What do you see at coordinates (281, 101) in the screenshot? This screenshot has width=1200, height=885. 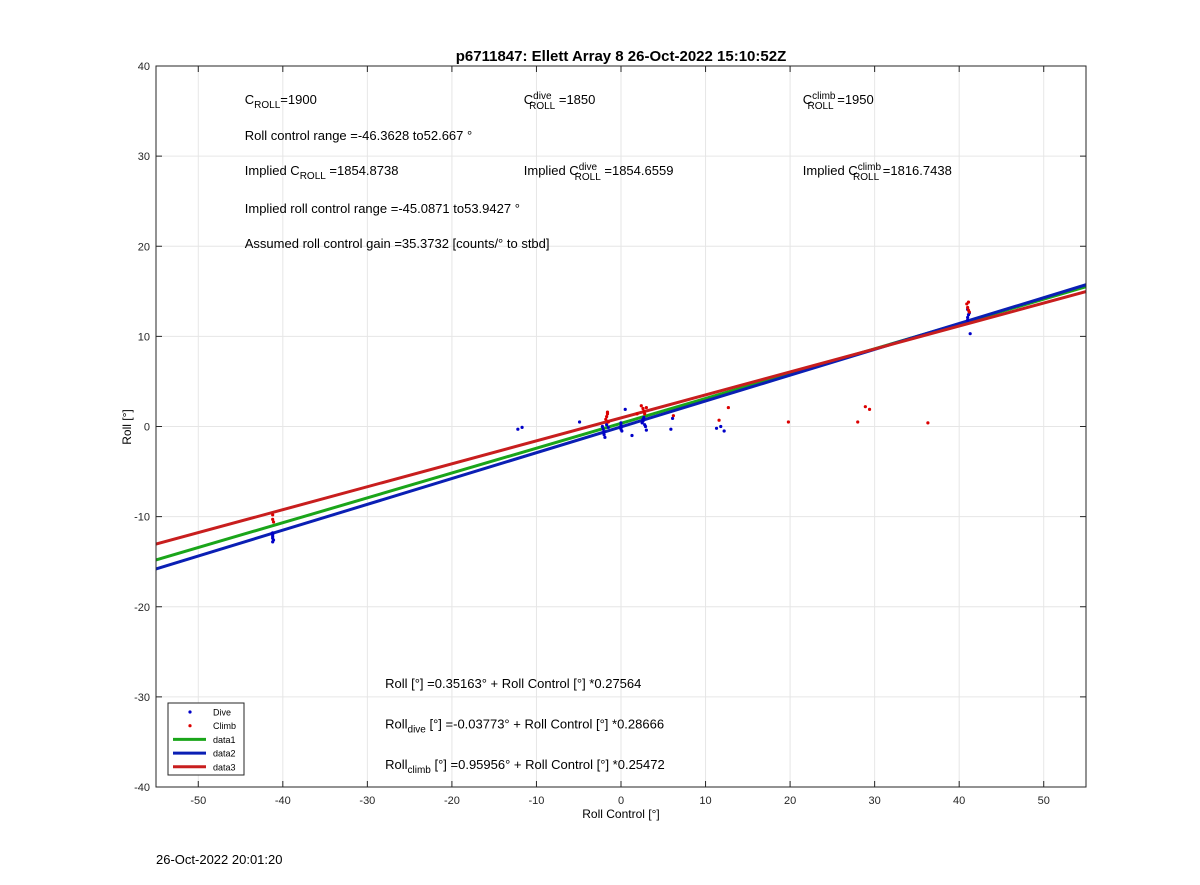 I see `annotation-c-roll: CROLL=1900` at bounding box center [281, 101].